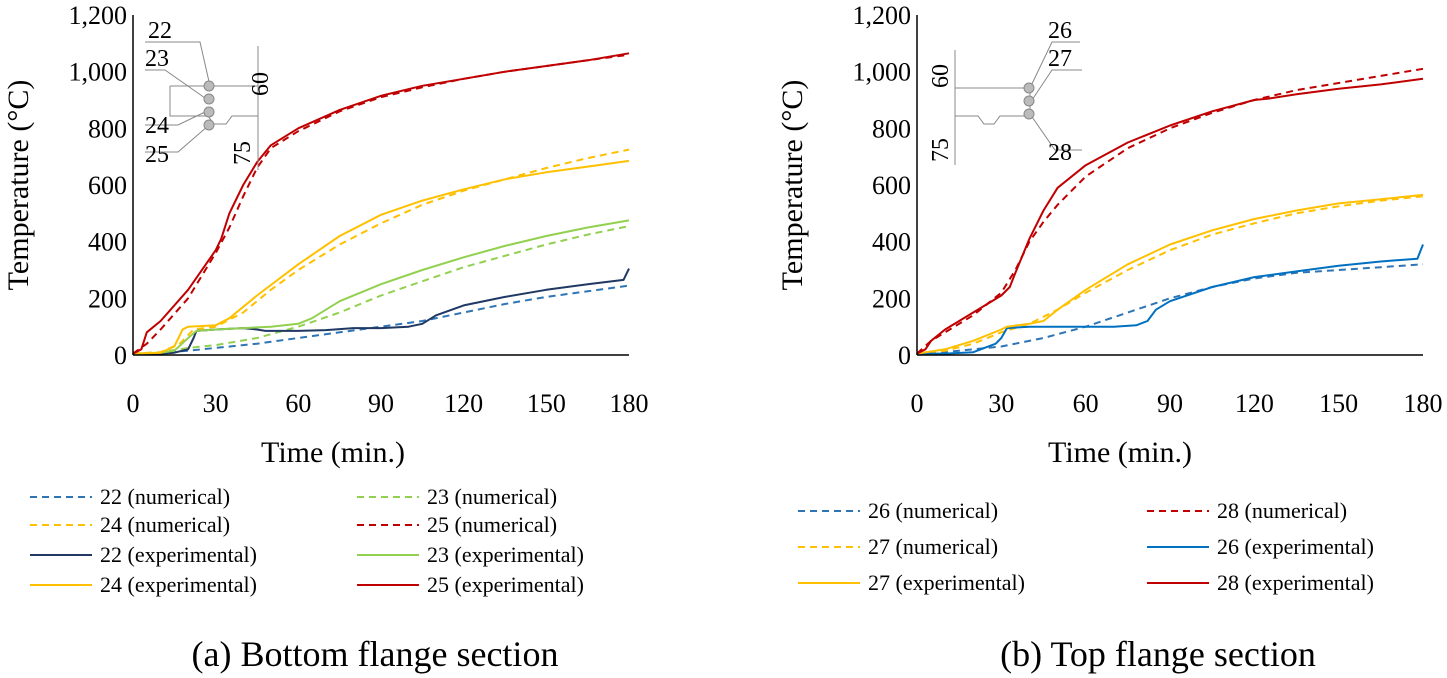  What do you see at coordinates (157, 59) in the screenshot?
I see `inset-label: 23` at bounding box center [157, 59].